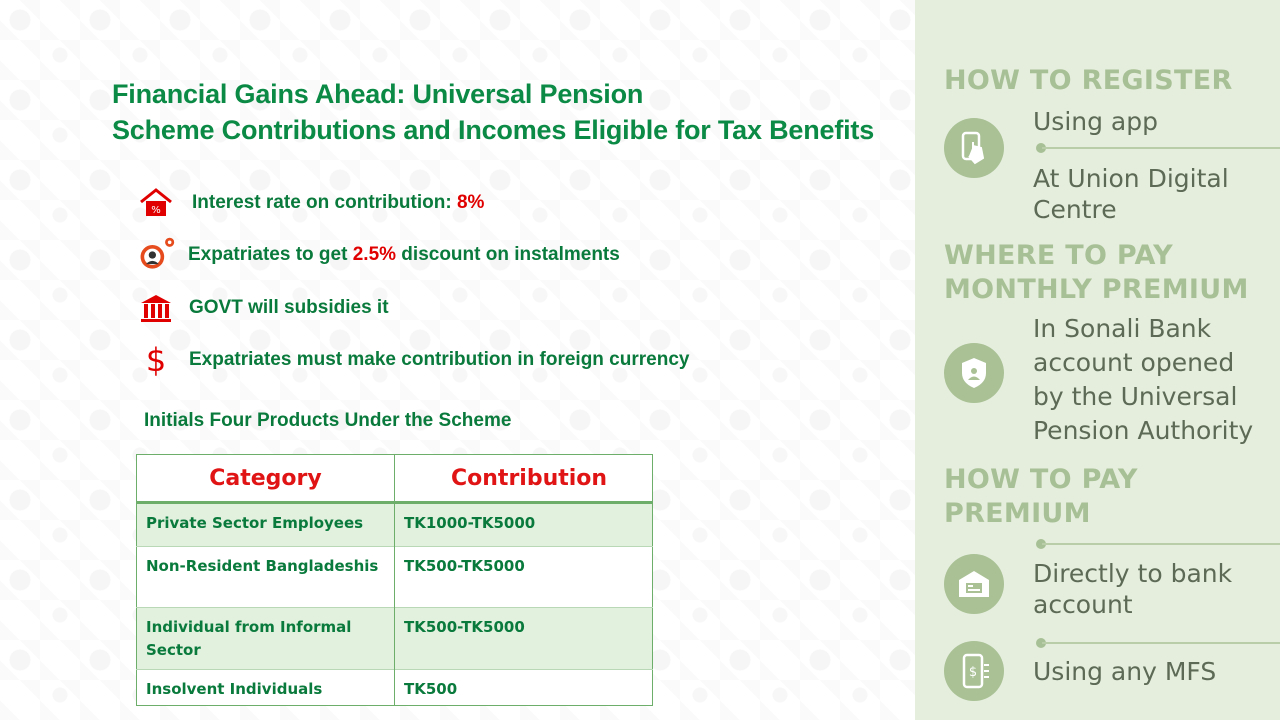 The image size is (1280, 720). What do you see at coordinates (974, 373) in the screenshot?
I see `shield-account-icon` at bounding box center [974, 373].